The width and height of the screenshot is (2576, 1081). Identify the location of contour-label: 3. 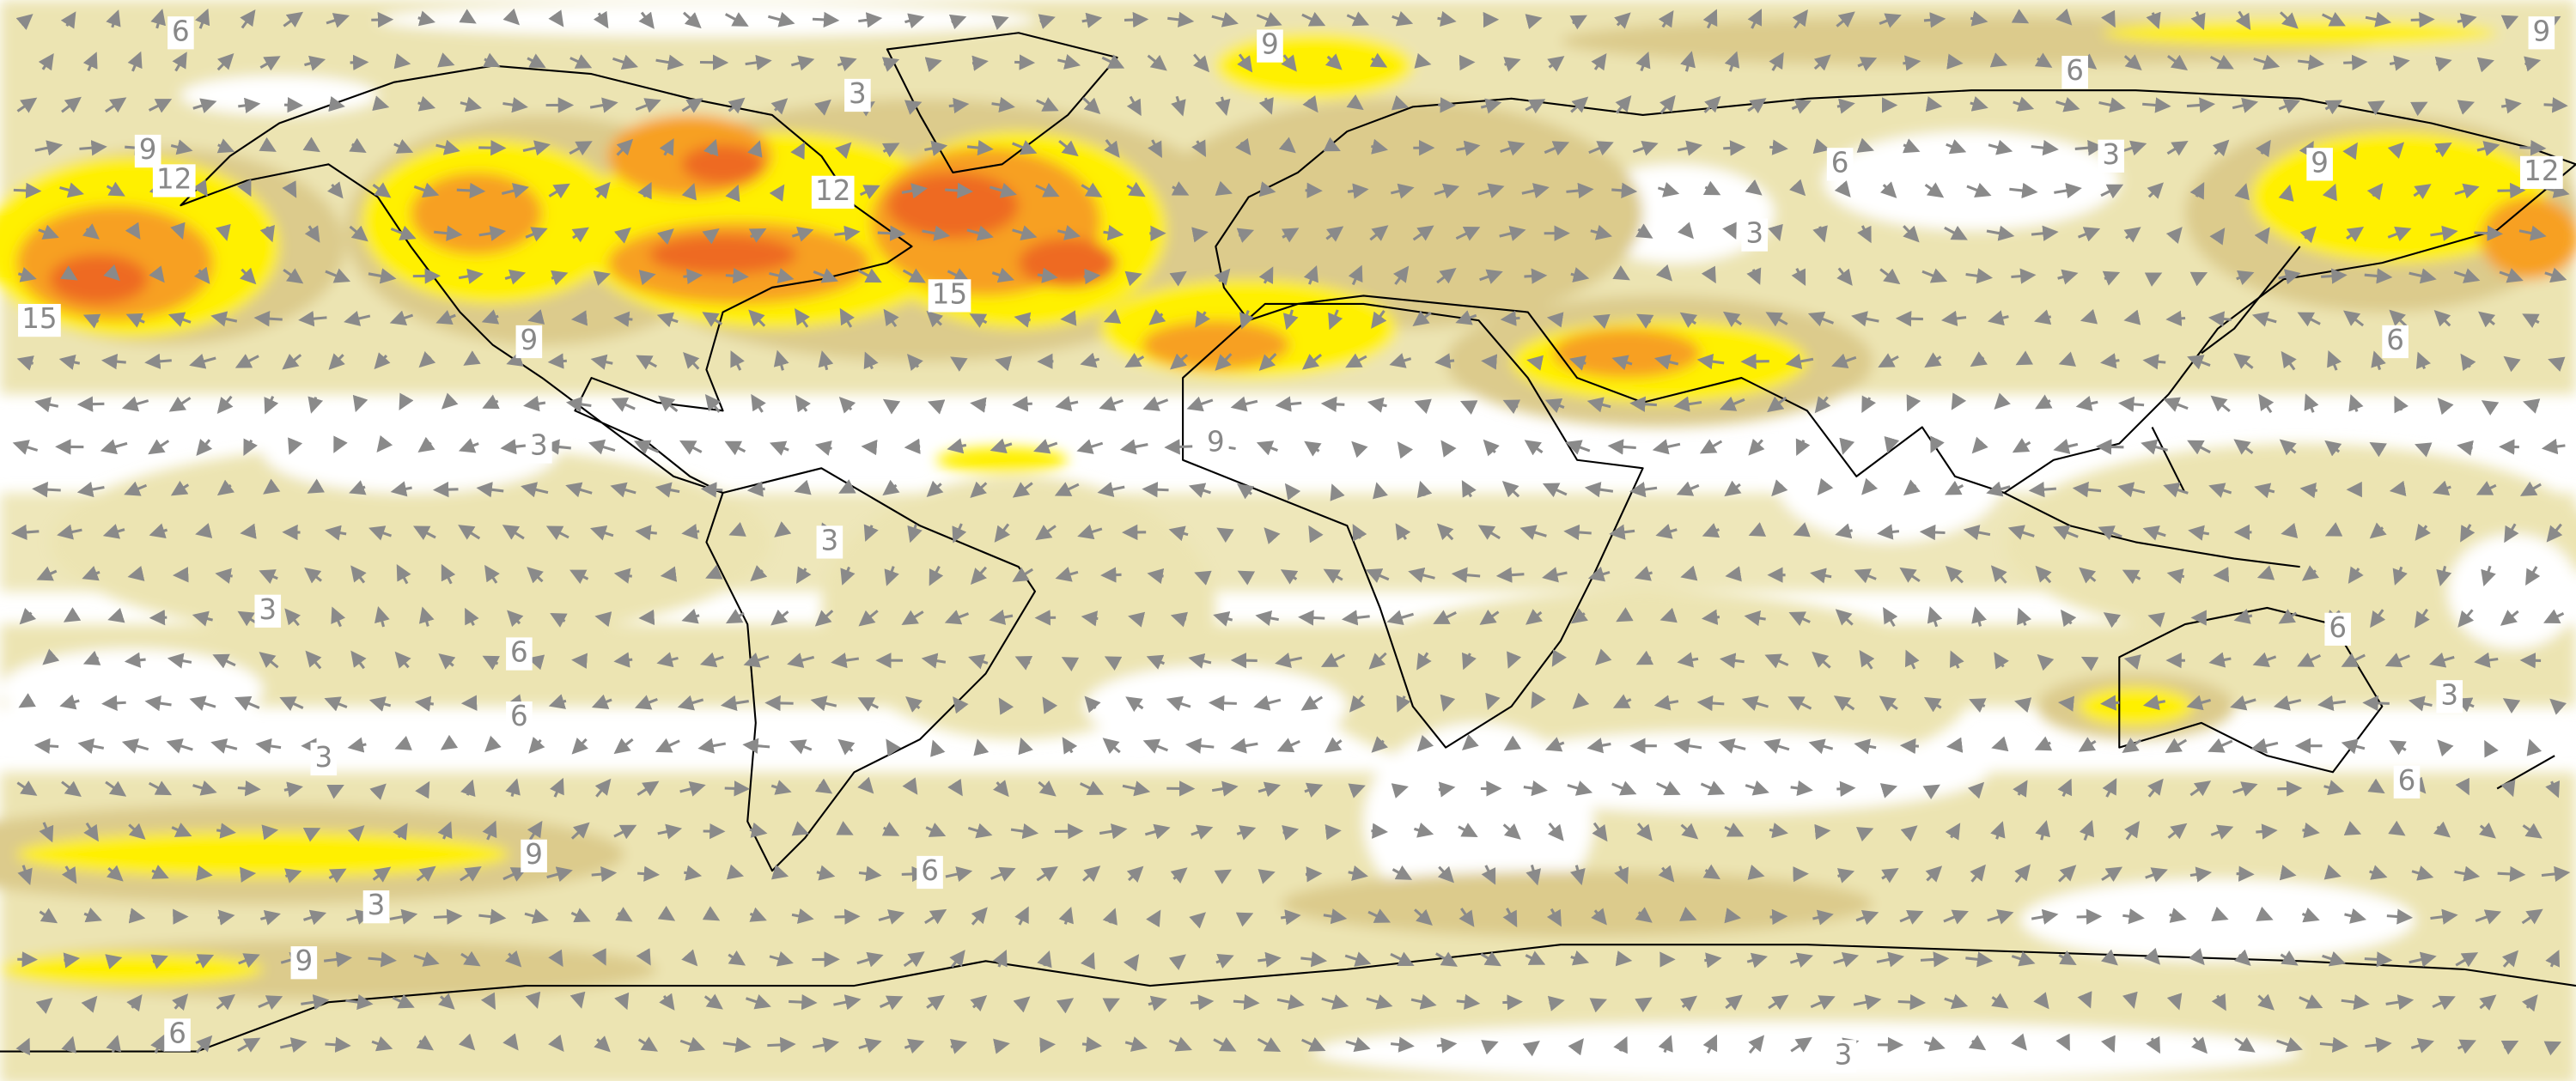
(2449, 694).